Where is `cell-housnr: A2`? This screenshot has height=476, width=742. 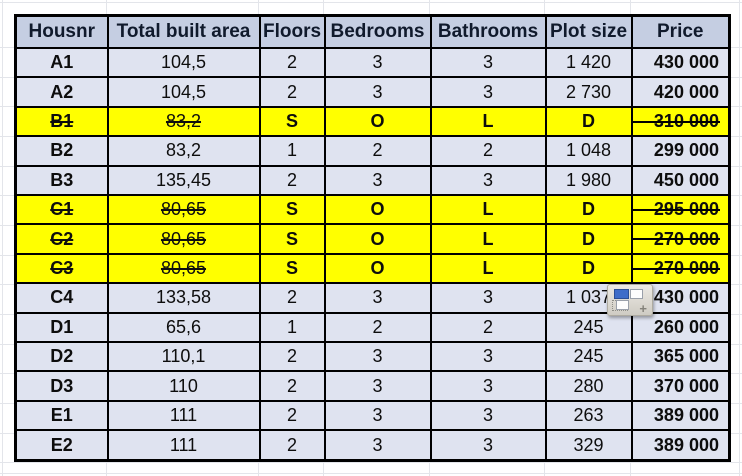 cell-housnr: A2 is located at coordinates (61, 92).